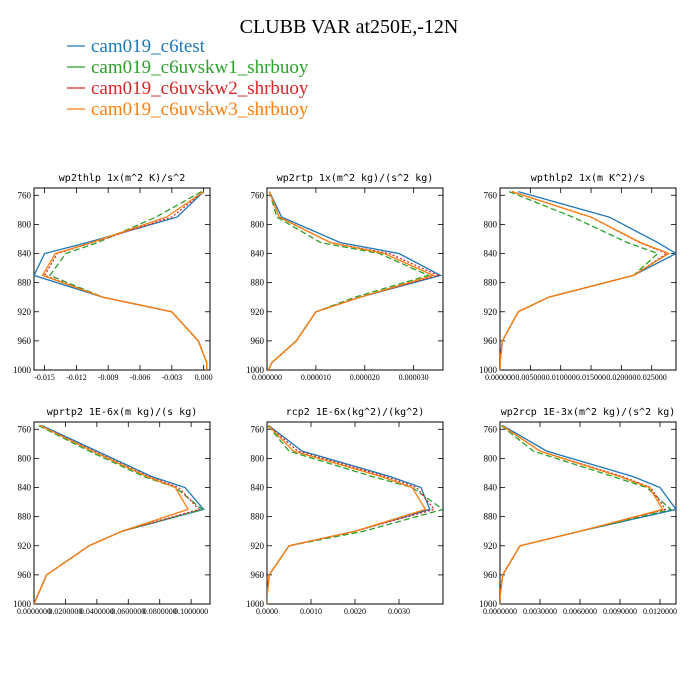 This screenshot has width=700, height=700. Describe the element at coordinates (200, 109) in the screenshot. I see `legend-label-3: cam019_c6uvskw3_shrbuoy` at that location.